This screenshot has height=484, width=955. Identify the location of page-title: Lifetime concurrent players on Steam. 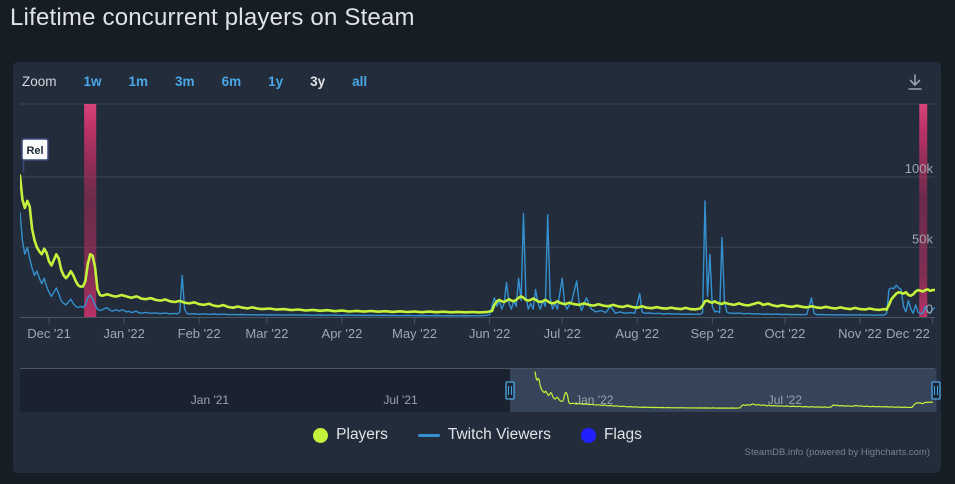
(212, 17).